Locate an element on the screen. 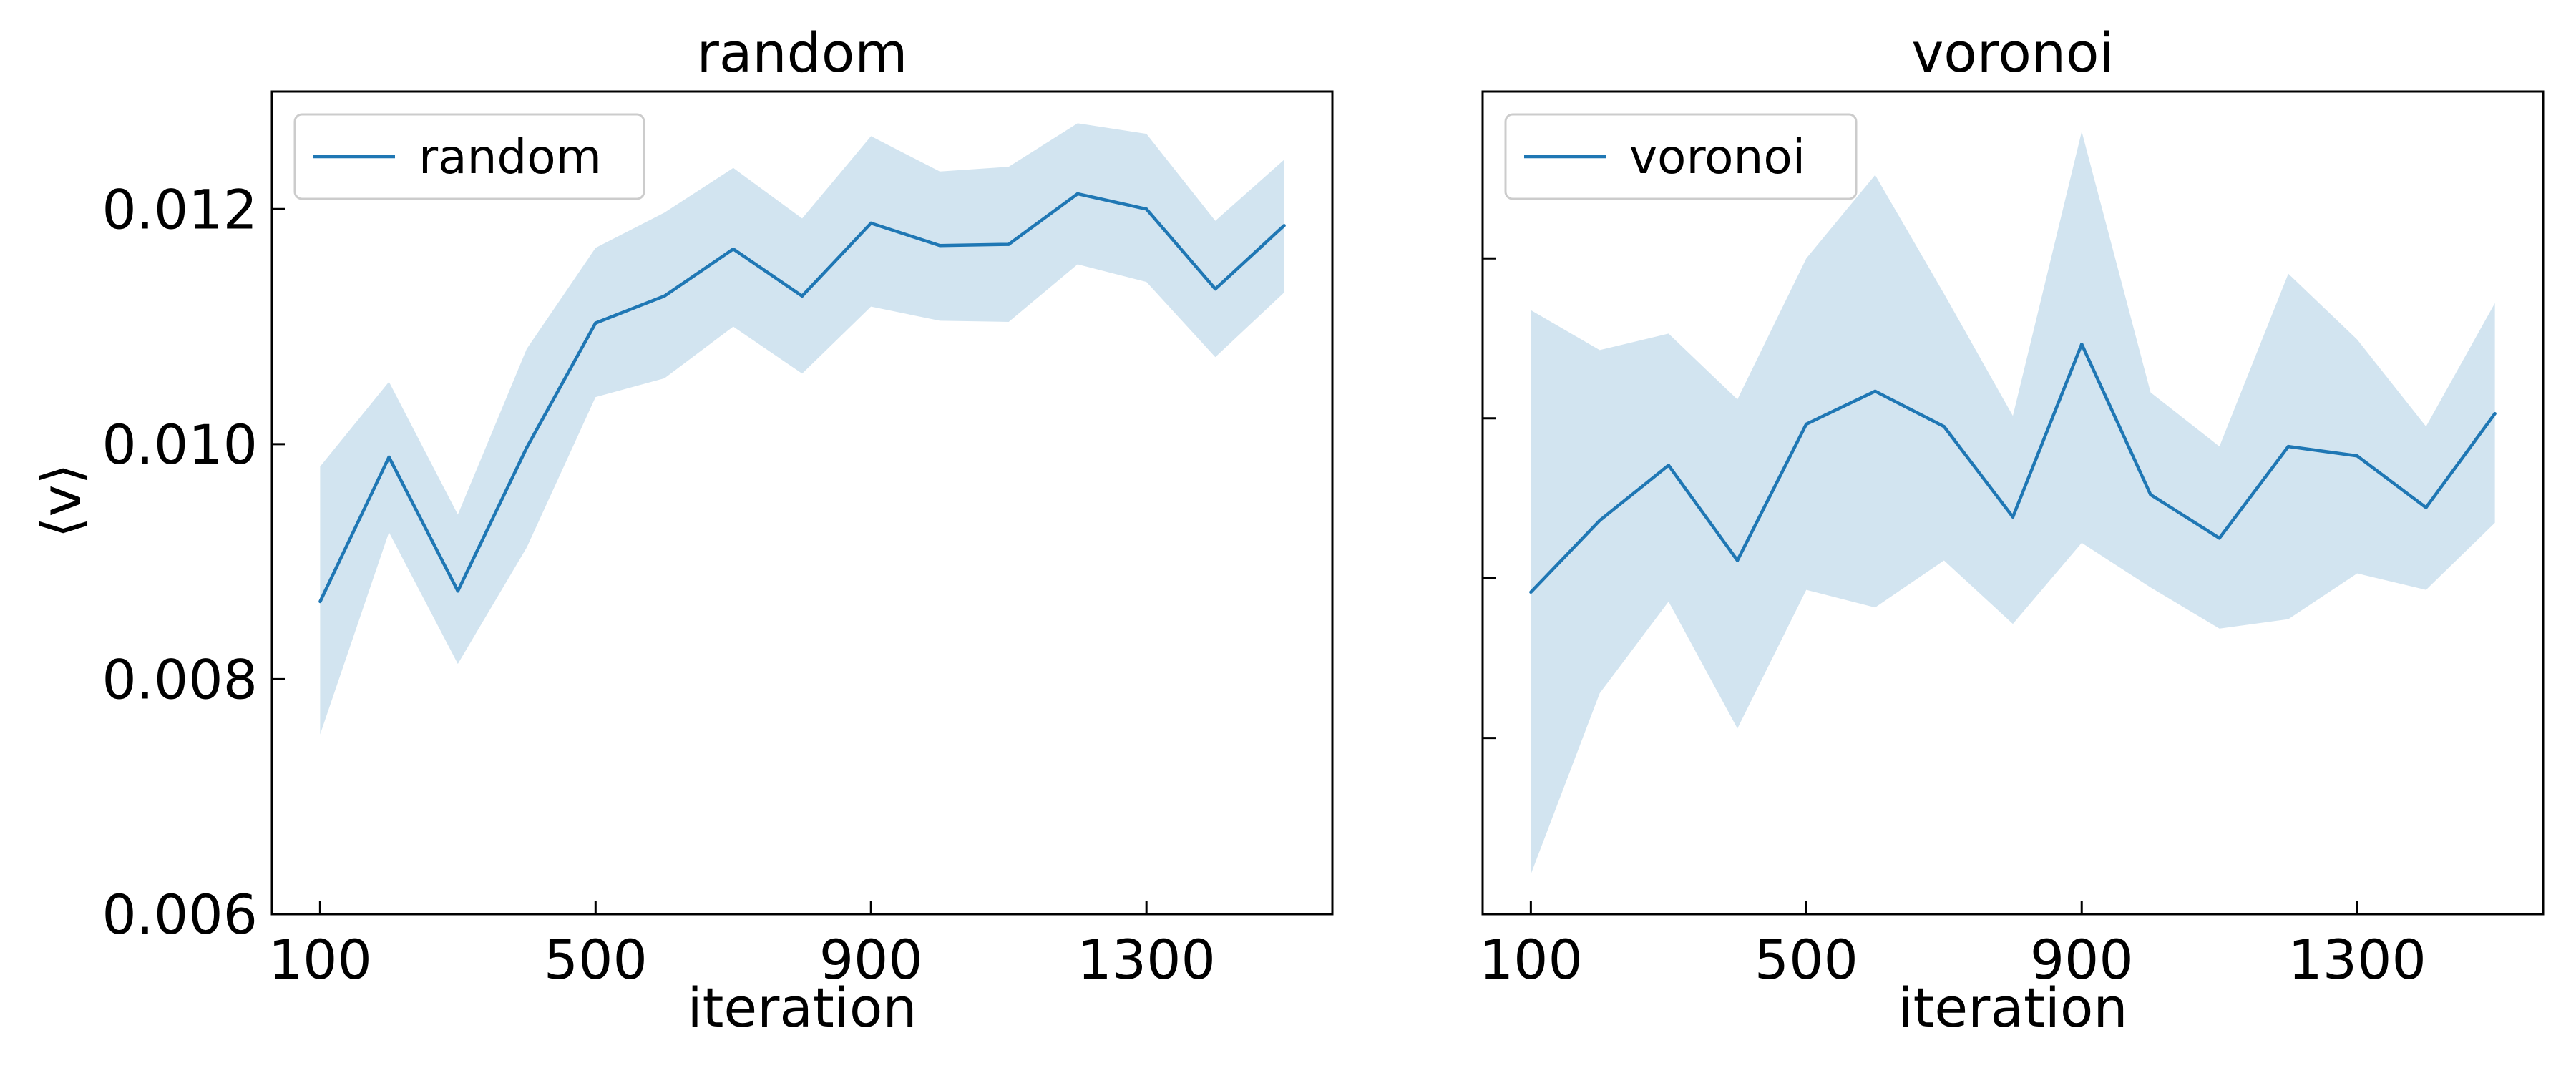  panel-title: random is located at coordinates (802, 52).